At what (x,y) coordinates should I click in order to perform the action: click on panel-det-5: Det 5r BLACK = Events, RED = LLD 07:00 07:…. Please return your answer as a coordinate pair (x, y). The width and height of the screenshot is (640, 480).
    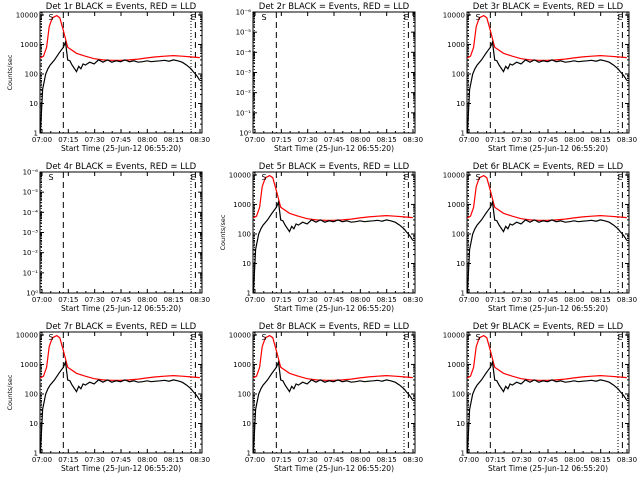
    Looking at the image, I should click on (321, 237).